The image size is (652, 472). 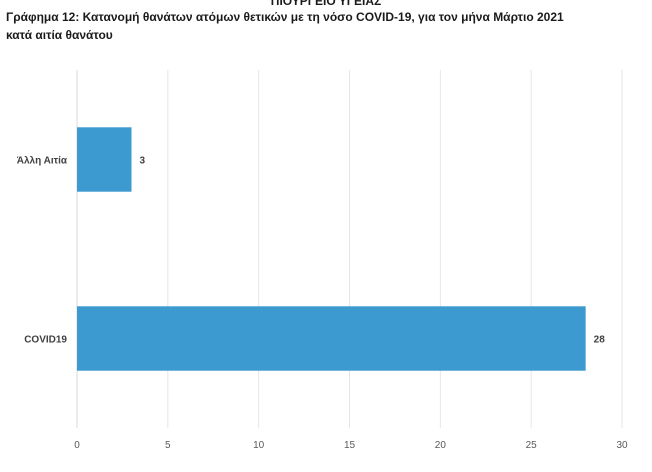 What do you see at coordinates (45, 340) in the screenshot?
I see `category-label: COVID19` at bounding box center [45, 340].